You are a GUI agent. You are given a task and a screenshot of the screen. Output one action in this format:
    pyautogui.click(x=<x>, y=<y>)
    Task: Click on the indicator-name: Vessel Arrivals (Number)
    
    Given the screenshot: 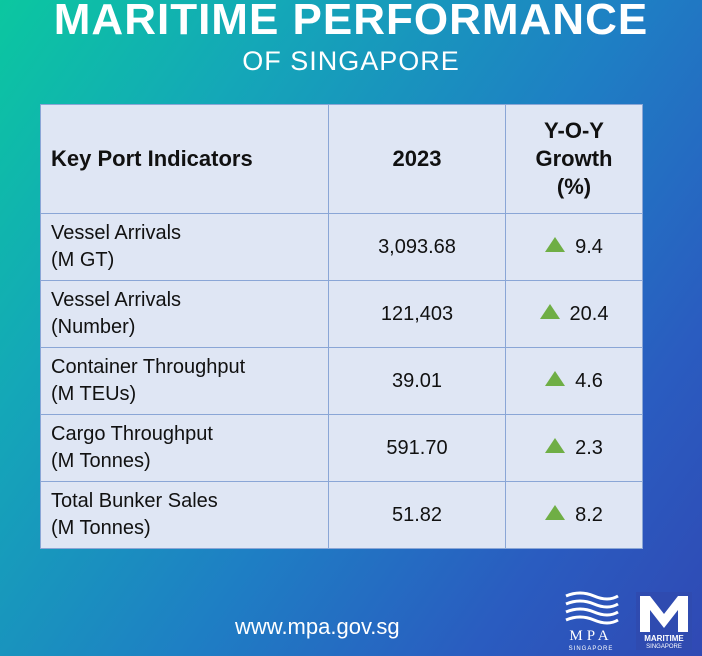 What is the action you would take?
    pyautogui.click(x=184, y=314)
    